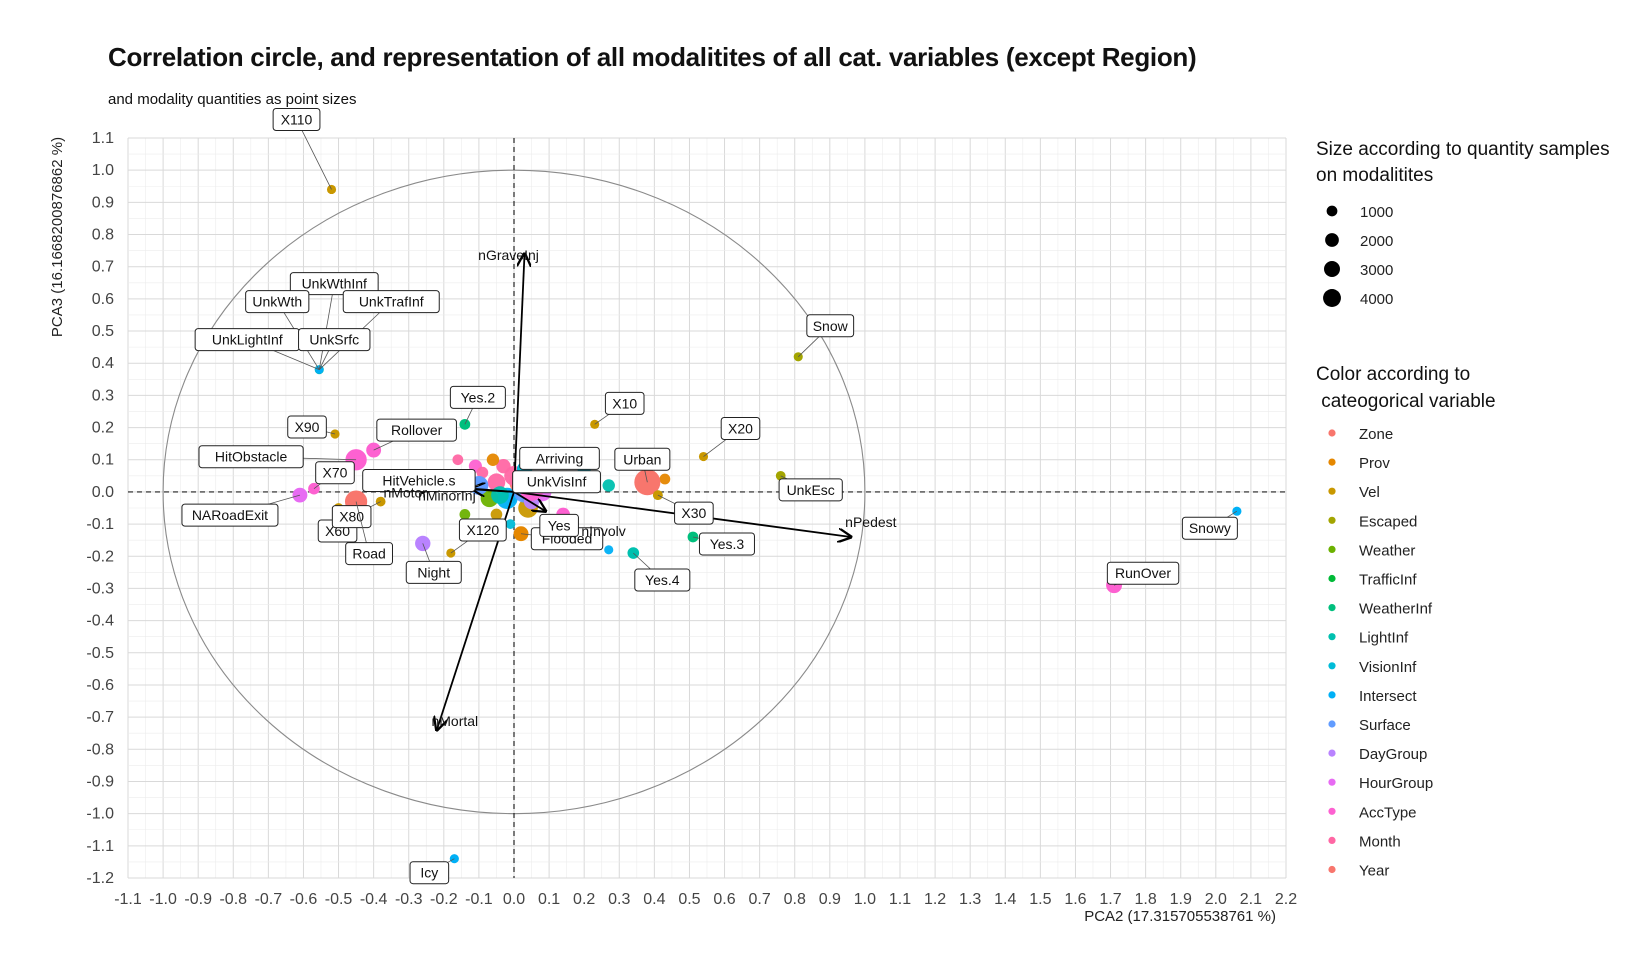 This screenshot has height=979, width=1650. What do you see at coordinates (810, 488) in the screenshot?
I see `point-label: UnkEsc` at bounding box center [810, 488].